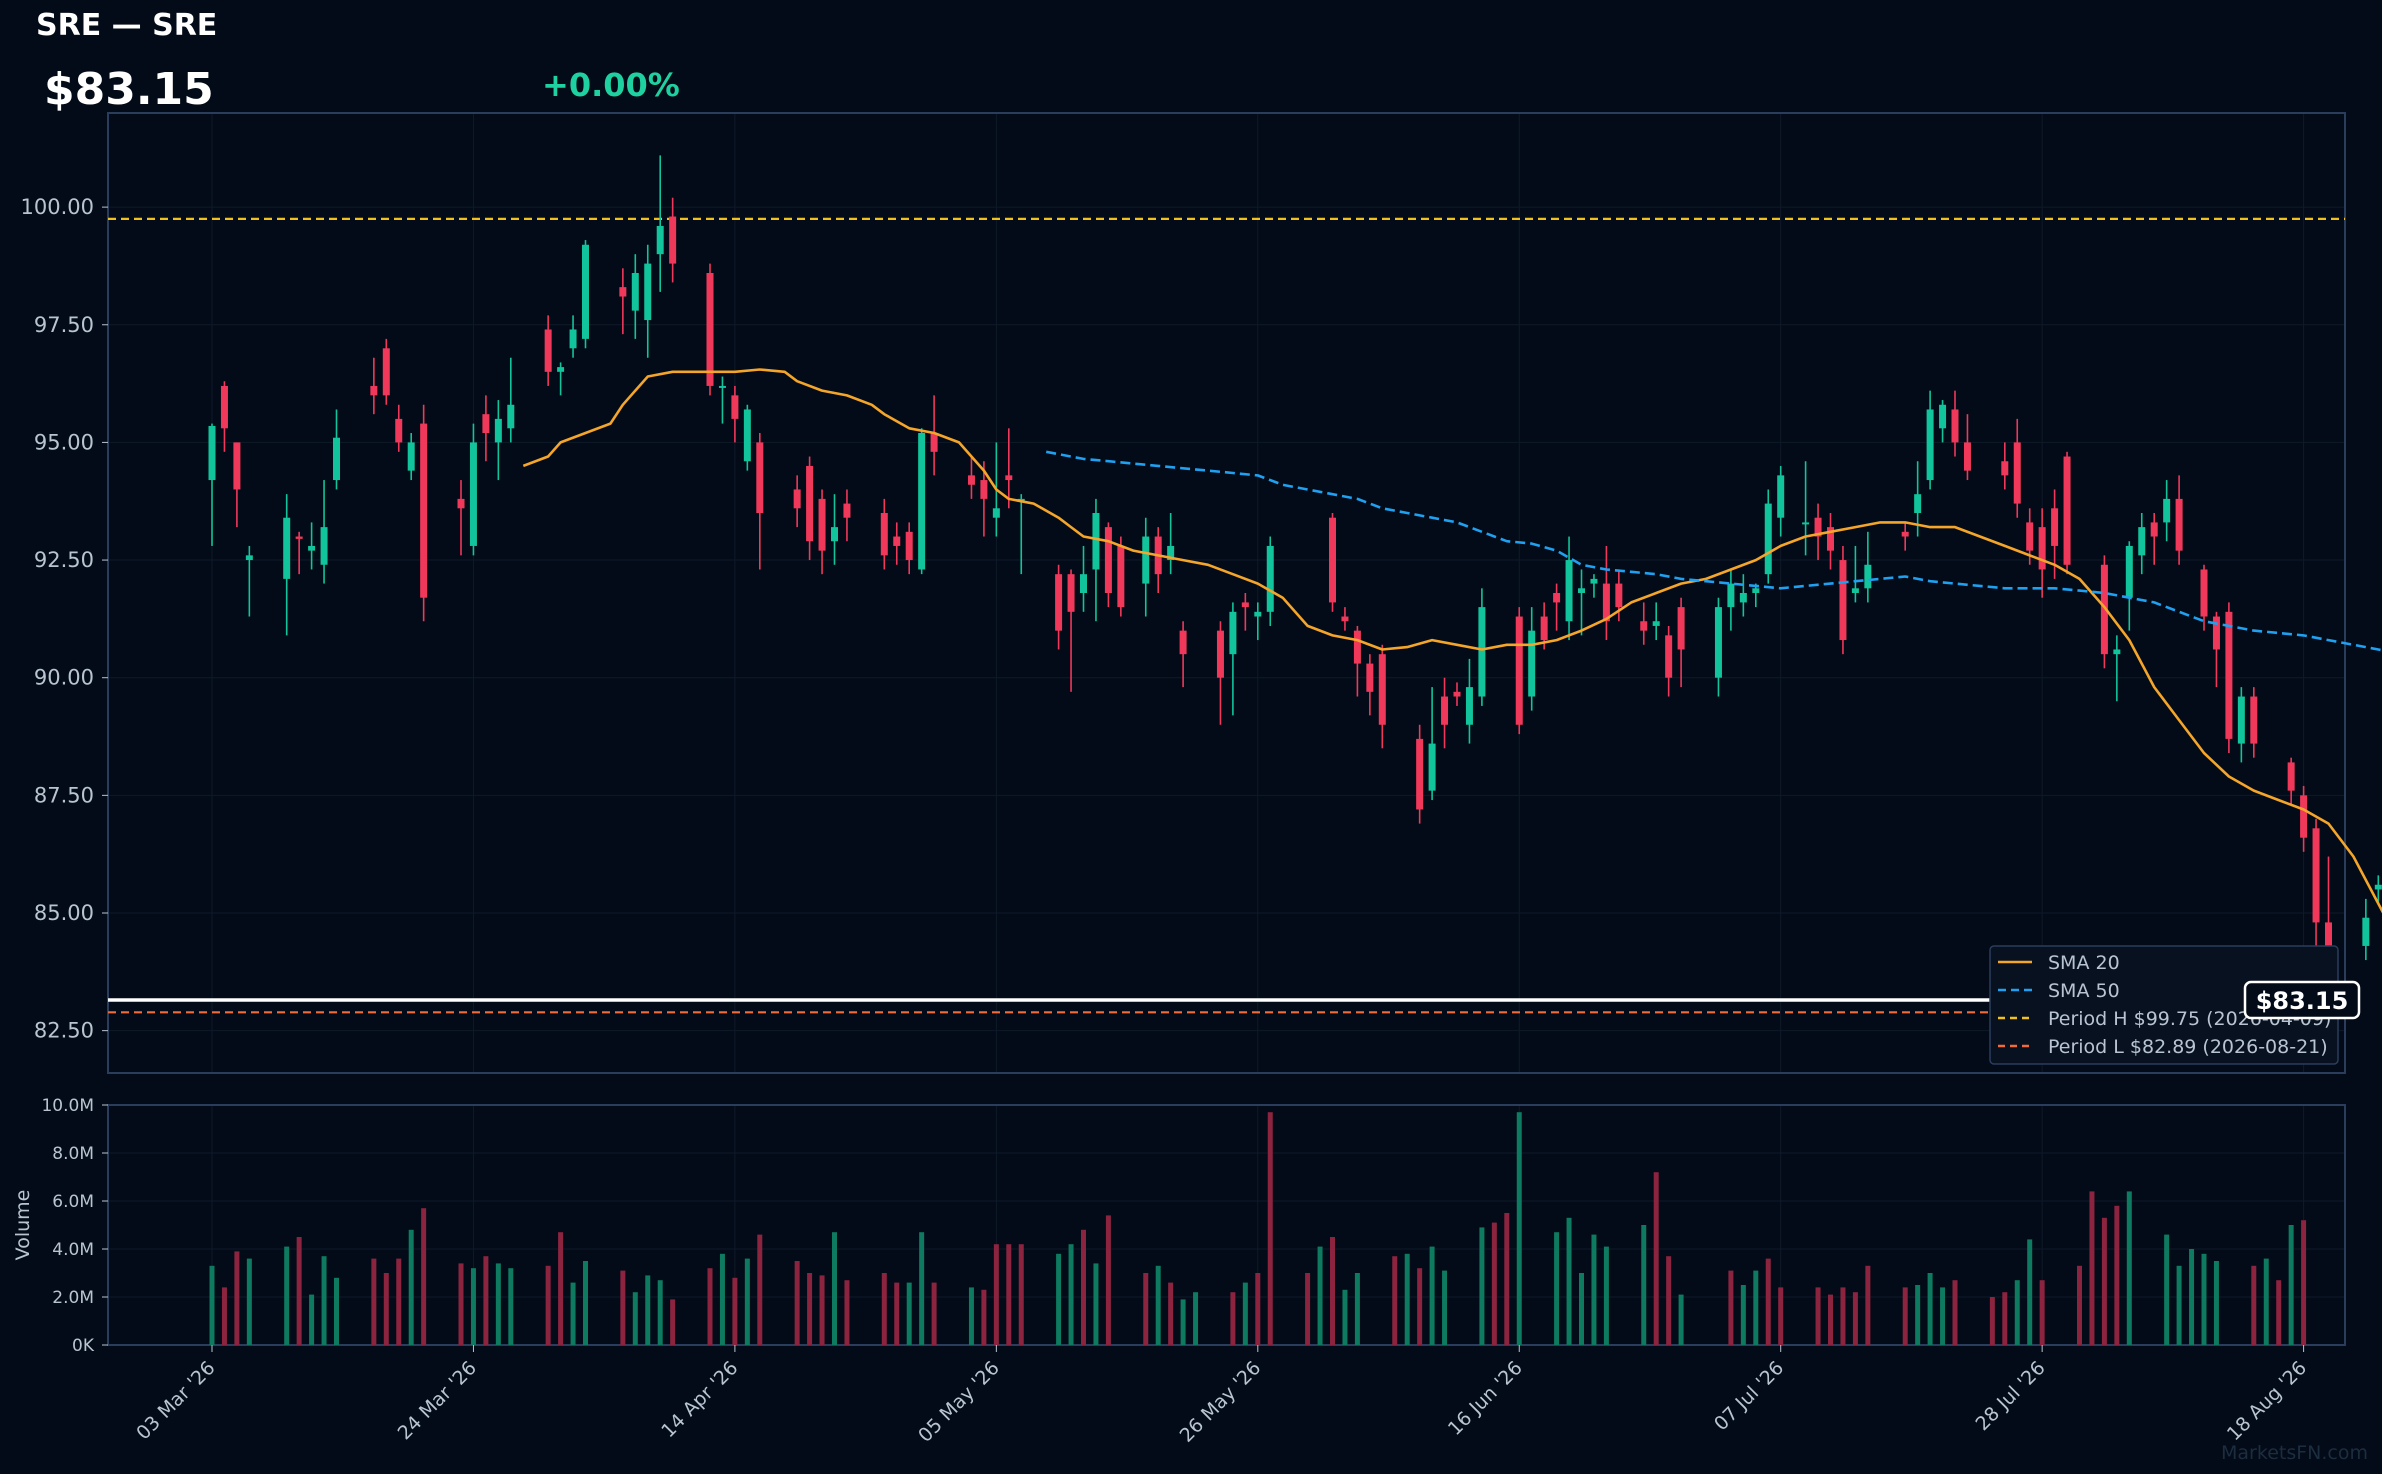 The image size is (2382, 1474). Describe the element at coordinates (67, 1106) in the screenshot. I see `volume-tick-label: 10.0M` at that location.